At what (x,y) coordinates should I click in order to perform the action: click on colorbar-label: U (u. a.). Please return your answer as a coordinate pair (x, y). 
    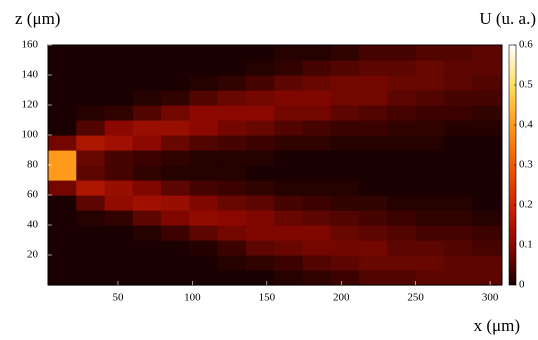
    Looking at the image, I should click on (507, 18).